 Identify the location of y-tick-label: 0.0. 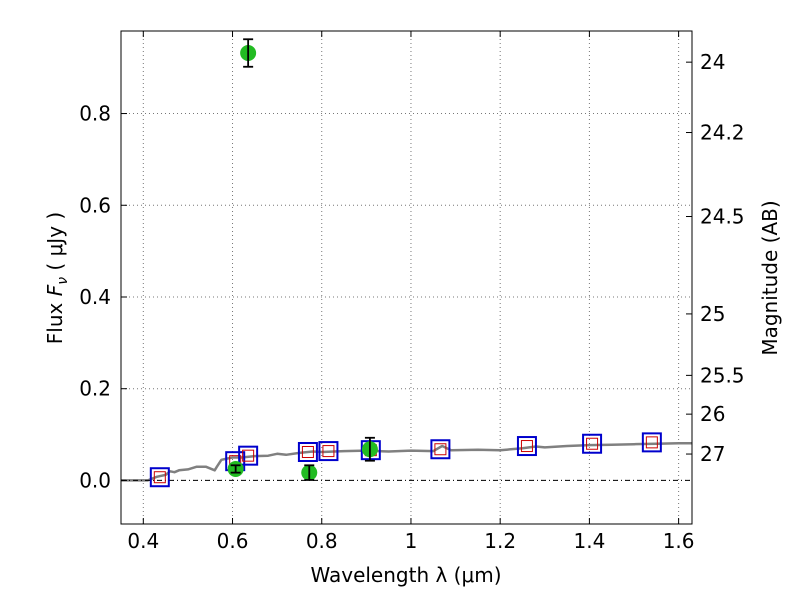
(95, 480).